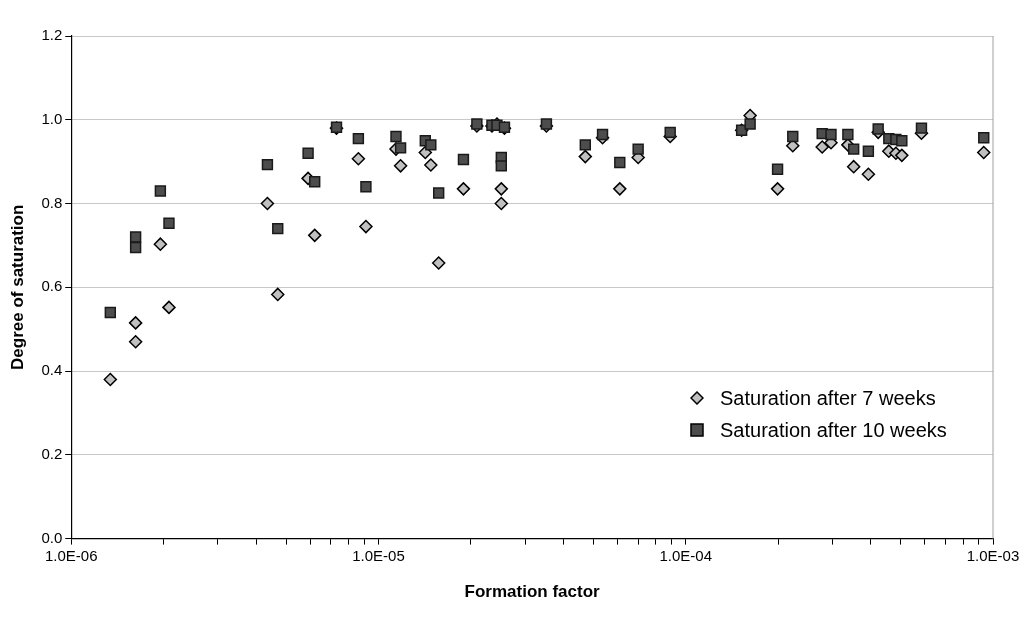 The width and height of the screenshot is (1033, 623). I want to click on y-tick-label: 0.6, so click(52, 286).